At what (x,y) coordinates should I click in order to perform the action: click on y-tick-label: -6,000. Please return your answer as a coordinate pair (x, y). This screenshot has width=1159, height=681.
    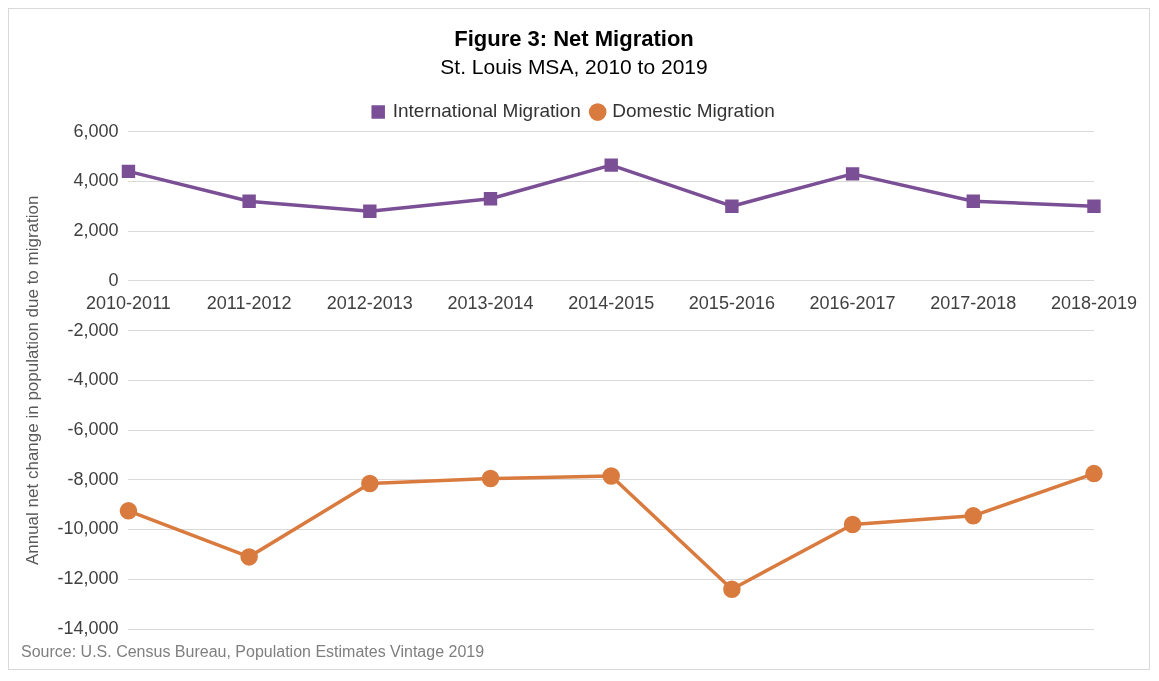
    Looking at the image, I should click on (93, 429).